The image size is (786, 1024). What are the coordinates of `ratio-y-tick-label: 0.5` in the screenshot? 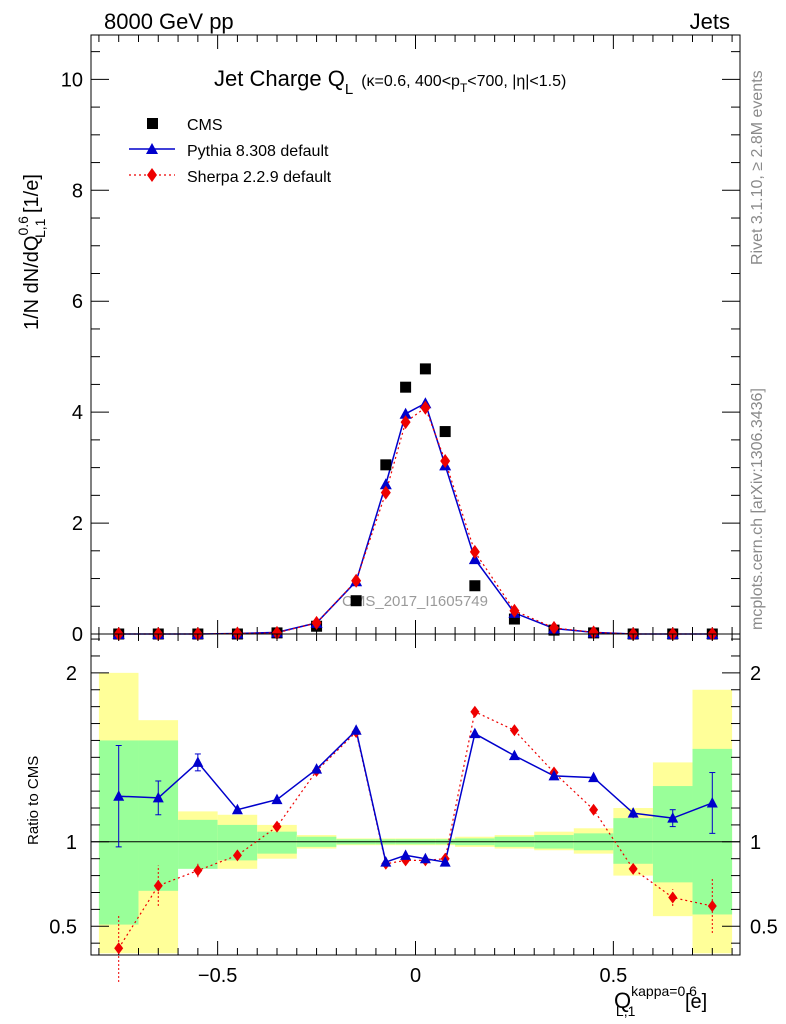 It's located at (63, 927).